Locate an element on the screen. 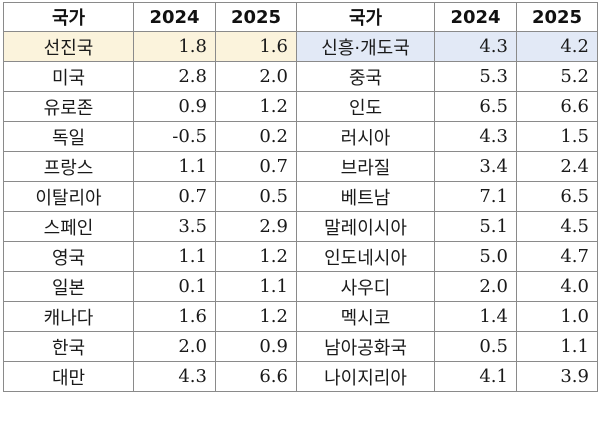 This screenshot has width=600, height=427. country-name: 한국 is located at coordinates (68, 346).